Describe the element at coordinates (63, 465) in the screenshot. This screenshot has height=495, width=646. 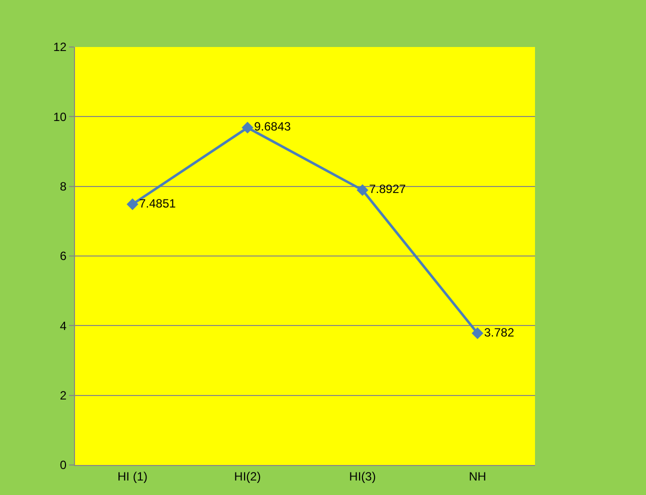
I see `y-tick-label: 0` at that location.